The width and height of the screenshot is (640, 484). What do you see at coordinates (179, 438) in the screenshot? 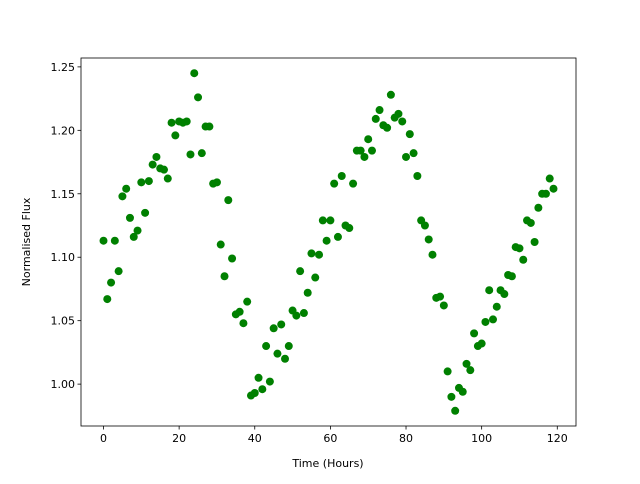
I see `x-tick-label: 20` at bounding box center [179, 438].